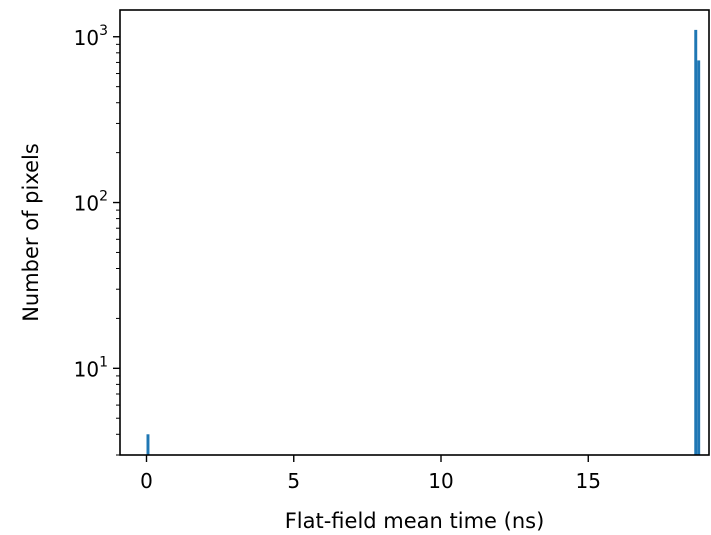 This screenshot has height=535, width=711. Describe the element at coordinates (91, 367) in the screenshot. I see `y-tick-label: 10¹` at that location.